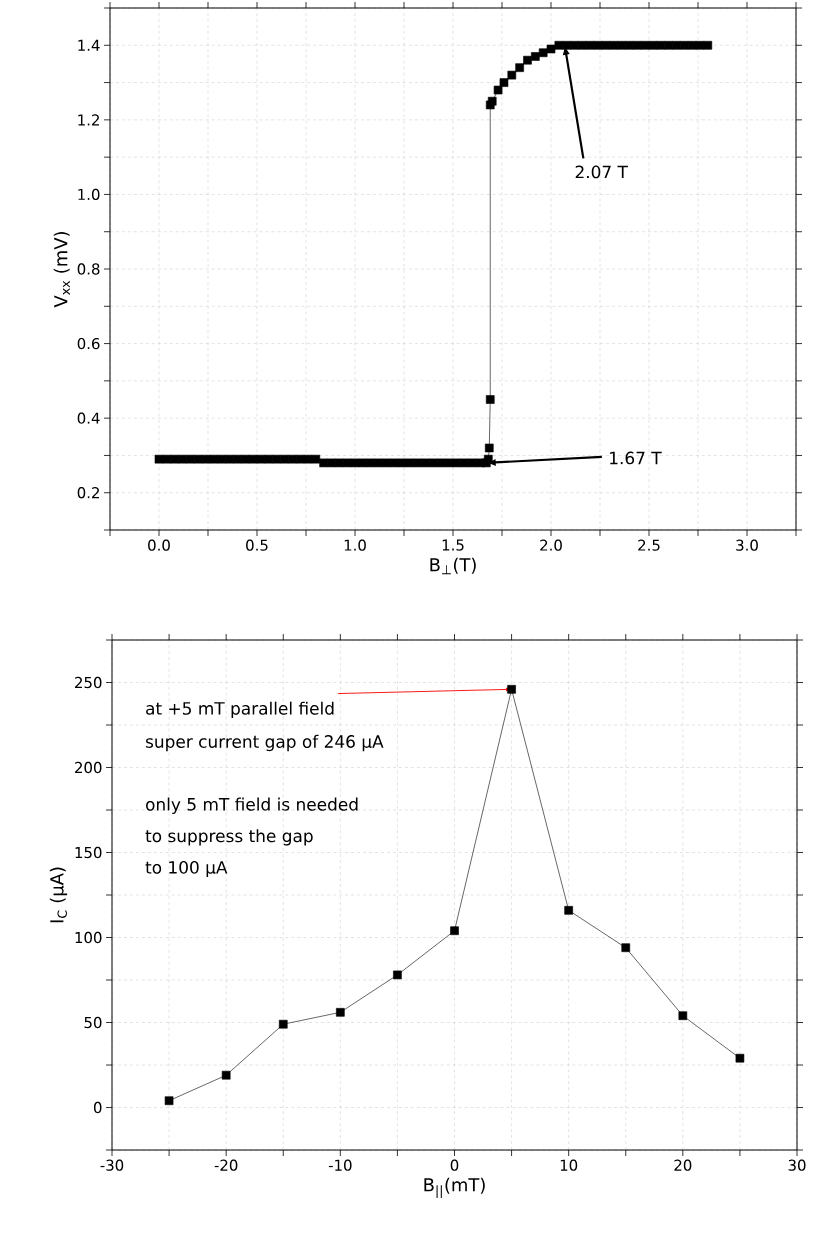 This screenshot has width=817, height=1237. What do you see at coordinates (265, 743) in the screenshot?
I see `annotation: super current gap of 246 μA` at bounding box center [265, 743].